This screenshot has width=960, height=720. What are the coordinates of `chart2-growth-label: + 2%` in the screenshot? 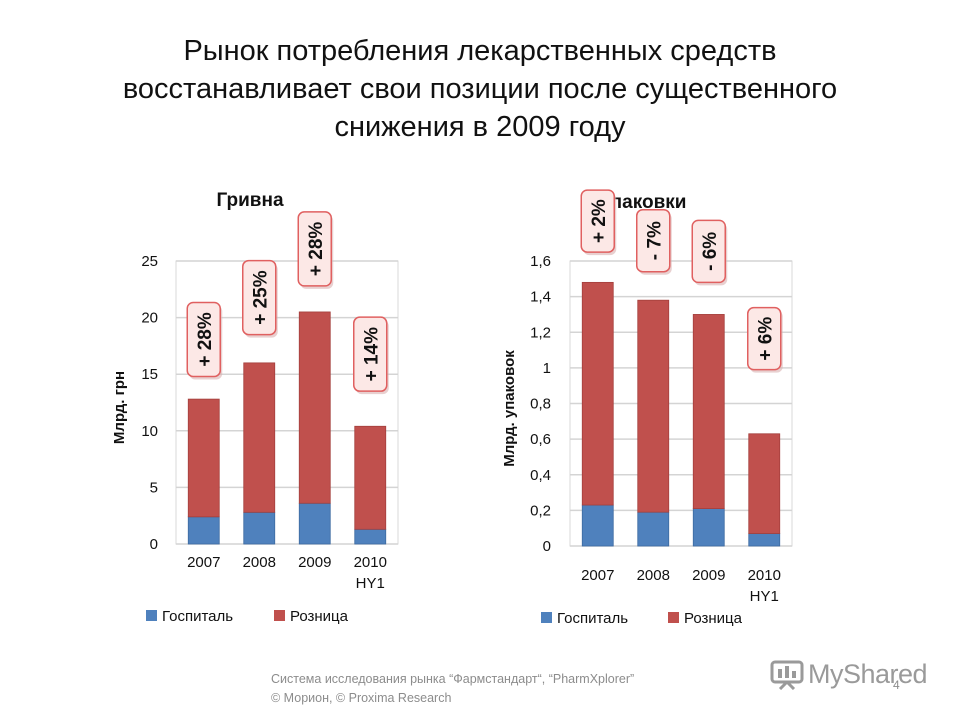 It's located at (599, 221).